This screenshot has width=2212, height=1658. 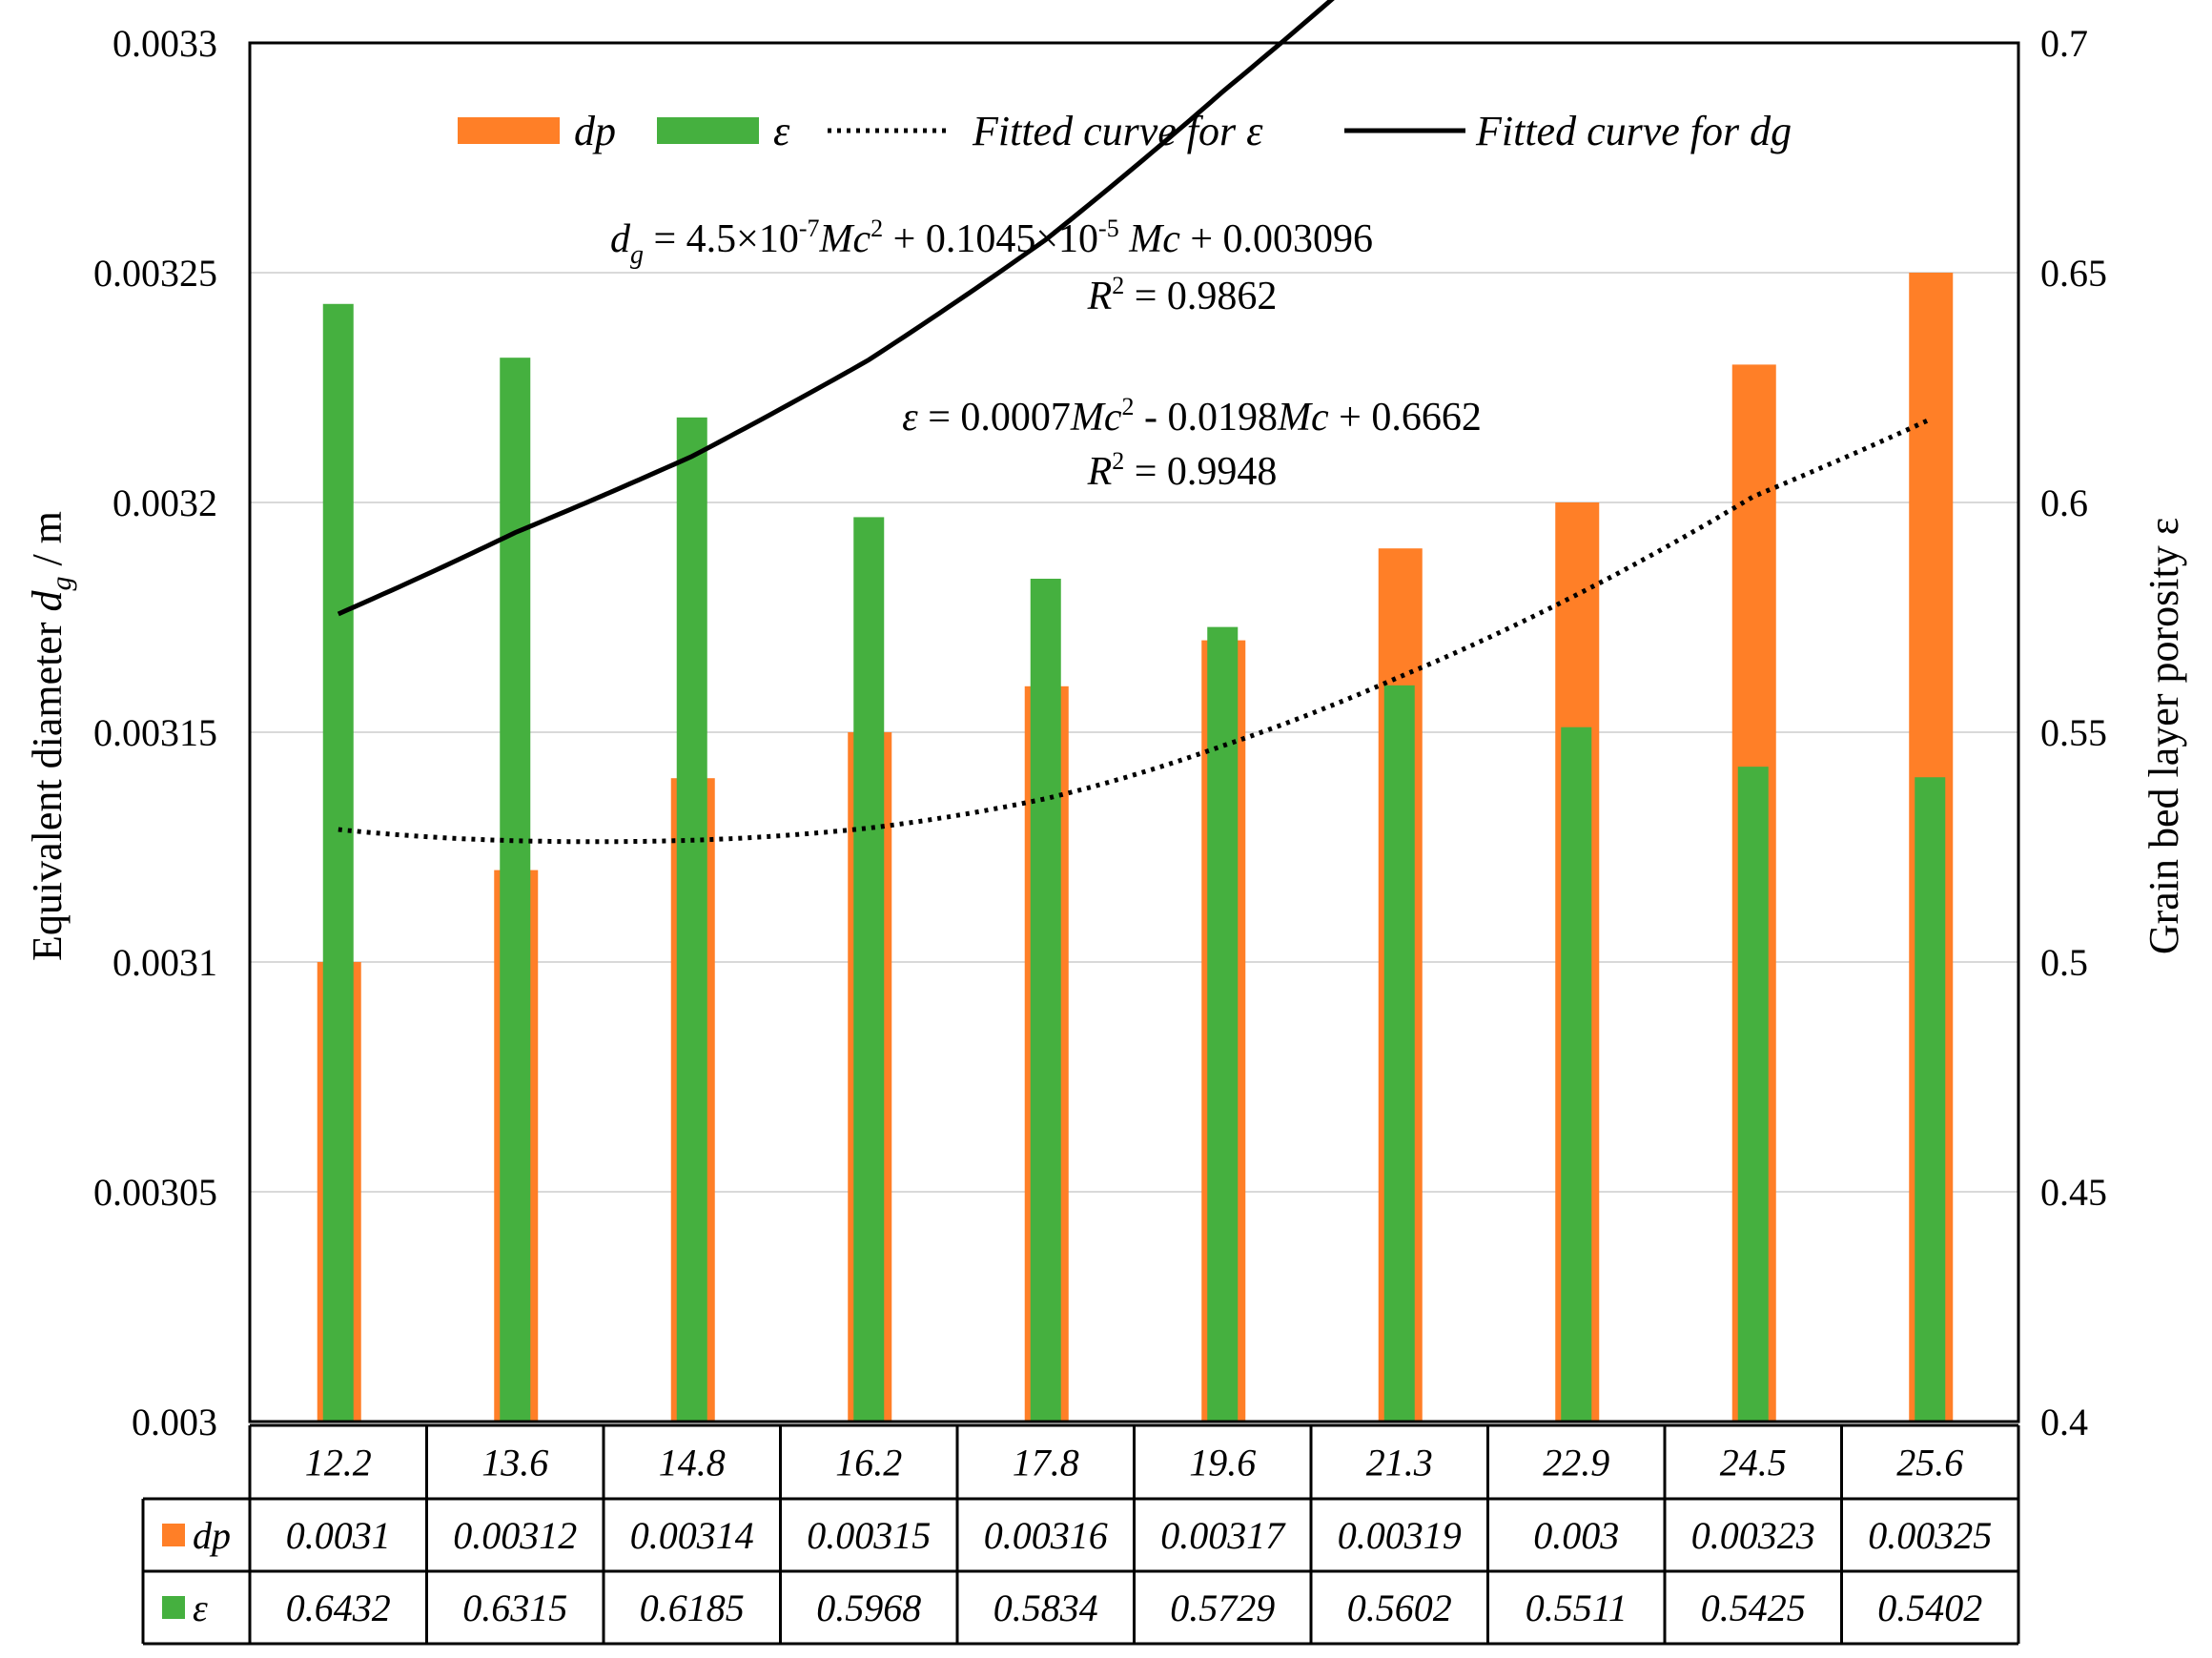 What do you see at coordinates (2163, 736) in the screenshot?
I see `y-axis-right-title: Grain bed layer porosity ε` at bounding box center [2163, 736].